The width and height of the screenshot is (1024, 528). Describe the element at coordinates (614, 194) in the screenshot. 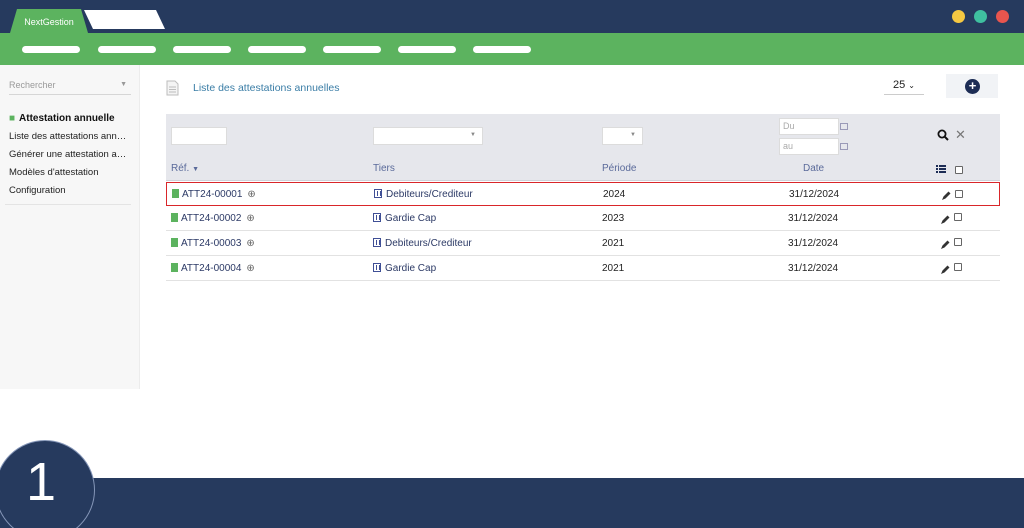

I see `row-periode: 2024` at that location.